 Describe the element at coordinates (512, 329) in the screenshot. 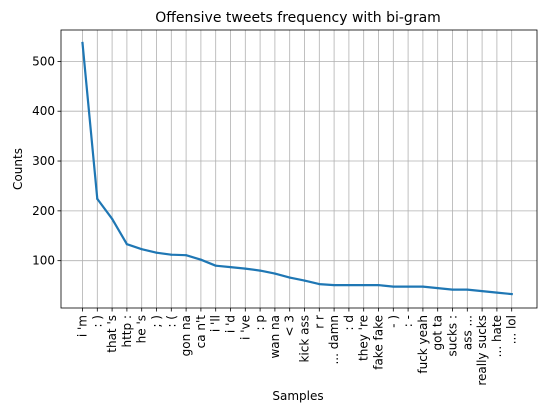

I see `x-tick-label: ... lol` at that location.